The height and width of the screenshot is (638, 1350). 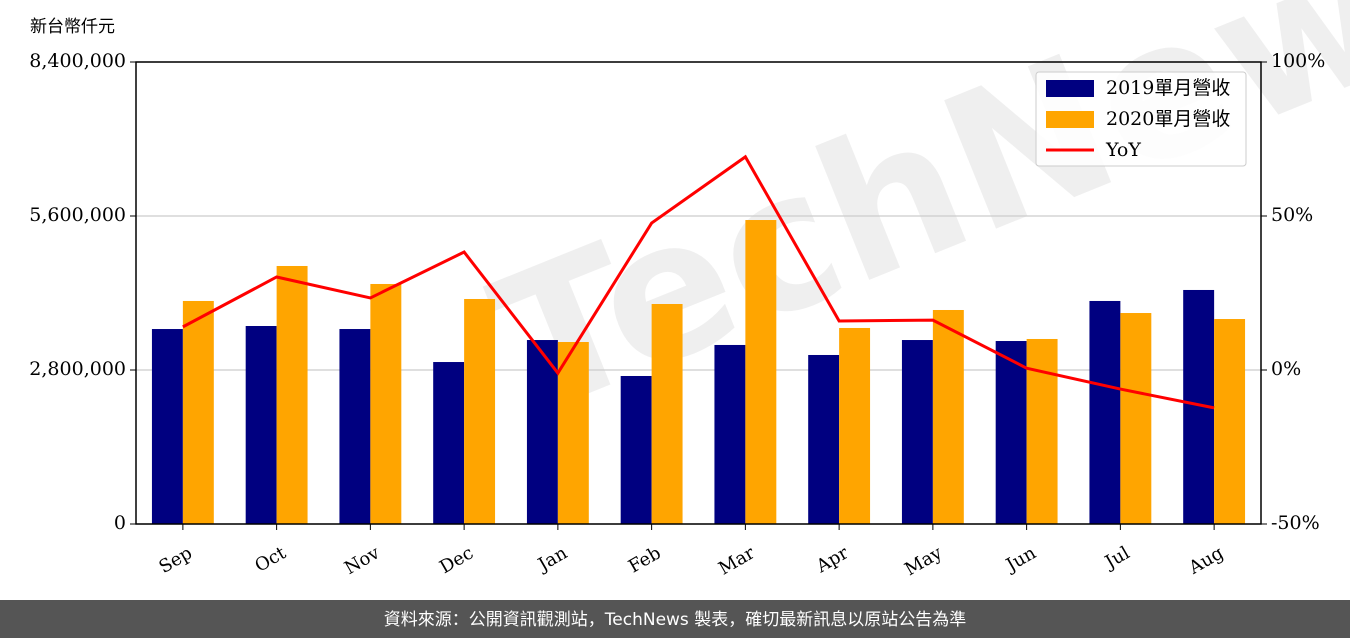 I want to click on legend-label: 2019單月營收, so click(x=1168, y=88).